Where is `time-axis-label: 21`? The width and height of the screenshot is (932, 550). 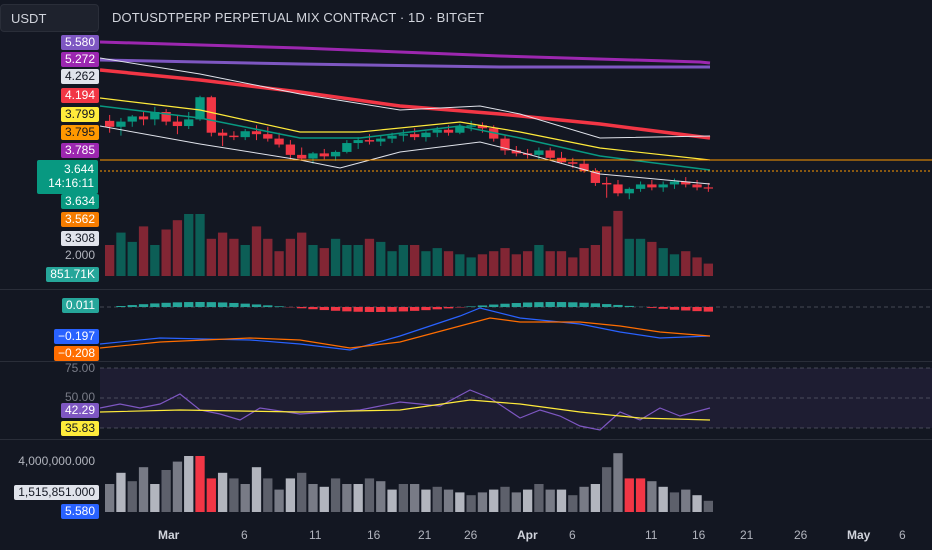 time-axis-label: 21 is located at coordinates (425, 535).